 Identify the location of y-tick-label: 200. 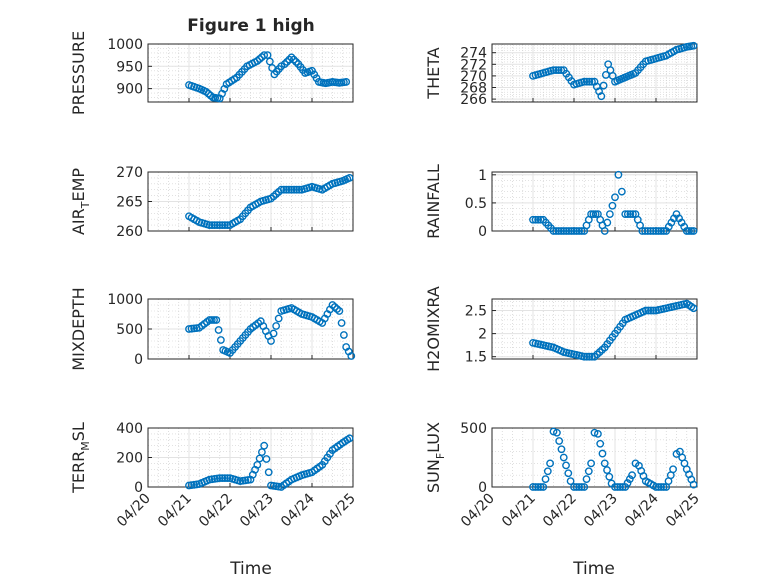
(129, 459).